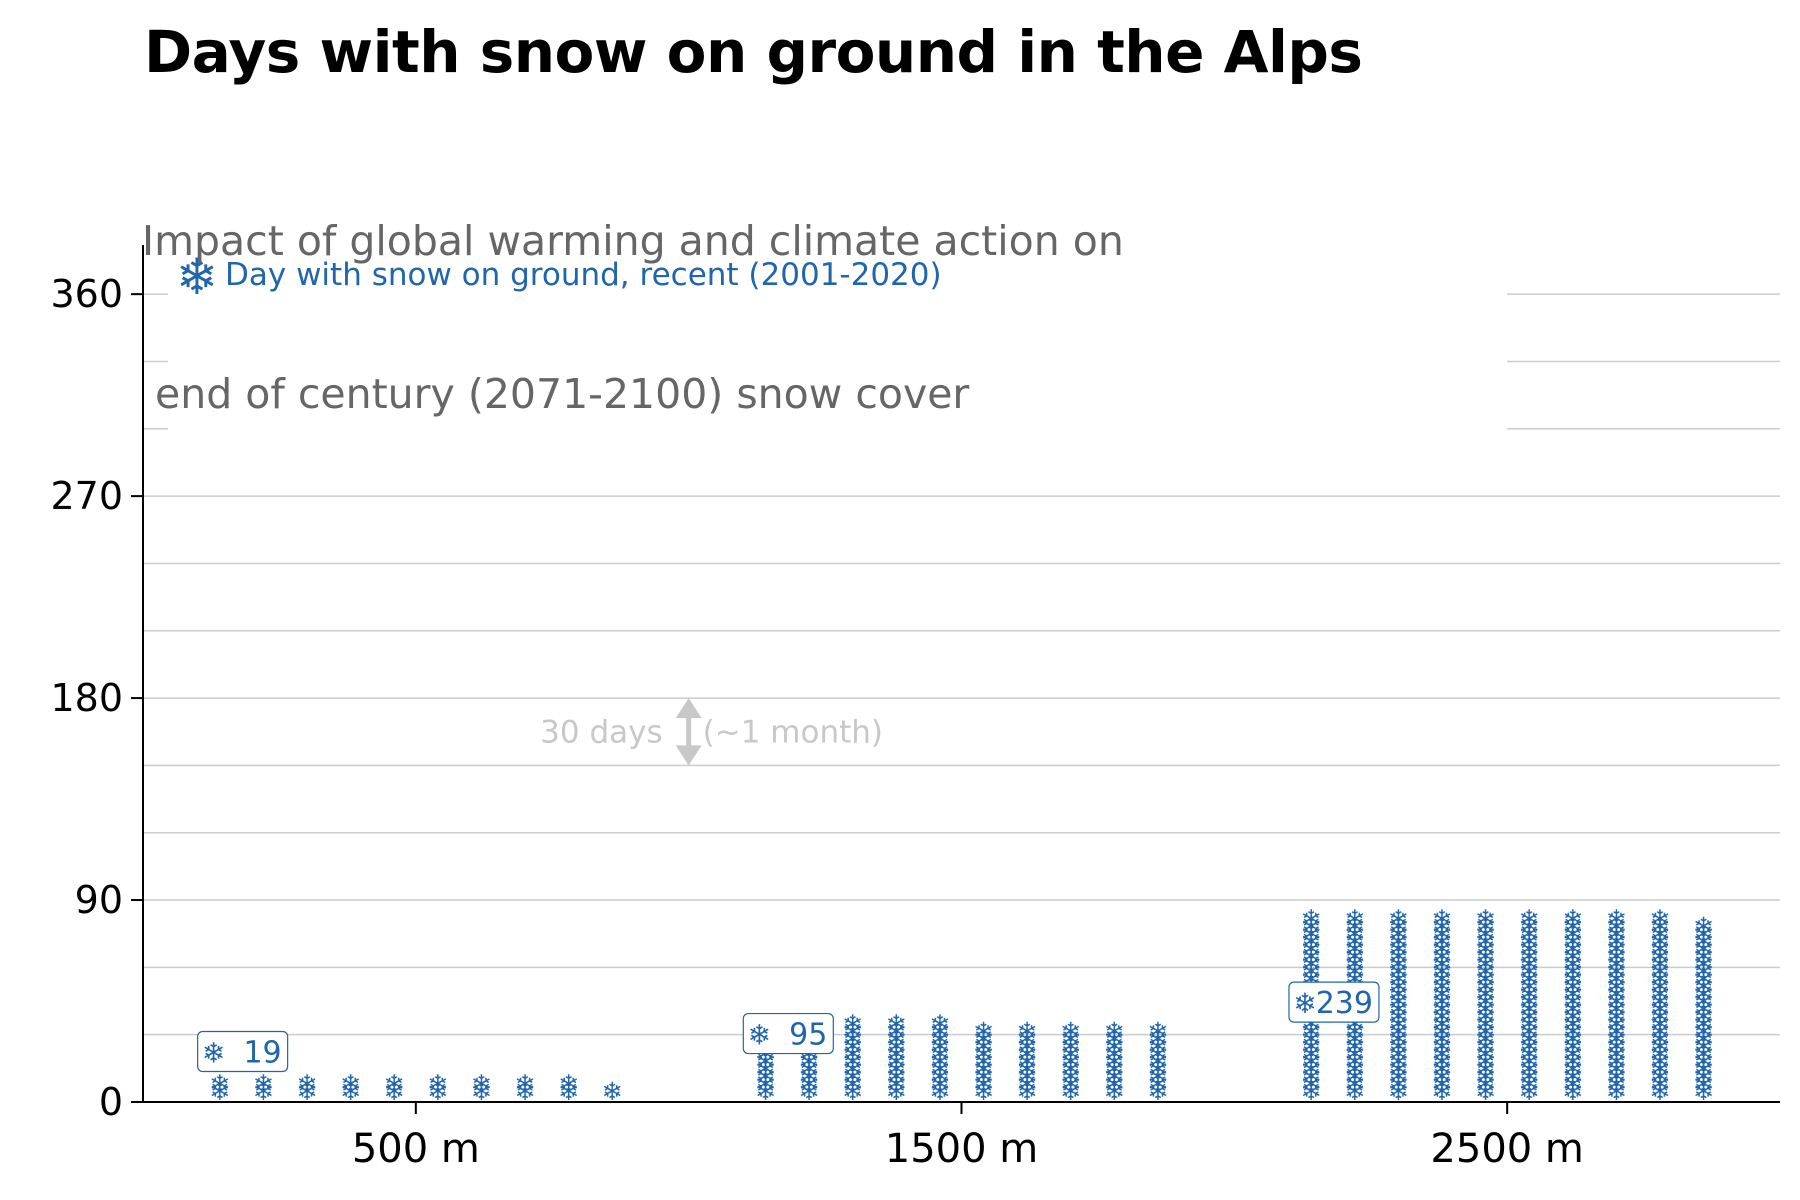 The width and height of the screenshot is (1800, 1200). I want to click on value-label-text: 95, so click(808, 1035).